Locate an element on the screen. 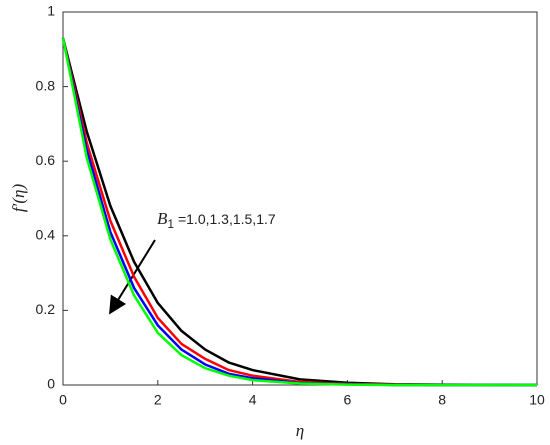 The width and height of the screenshot is (550, 445). annotation-subscript: 1 is located at coordinates (170, 224).